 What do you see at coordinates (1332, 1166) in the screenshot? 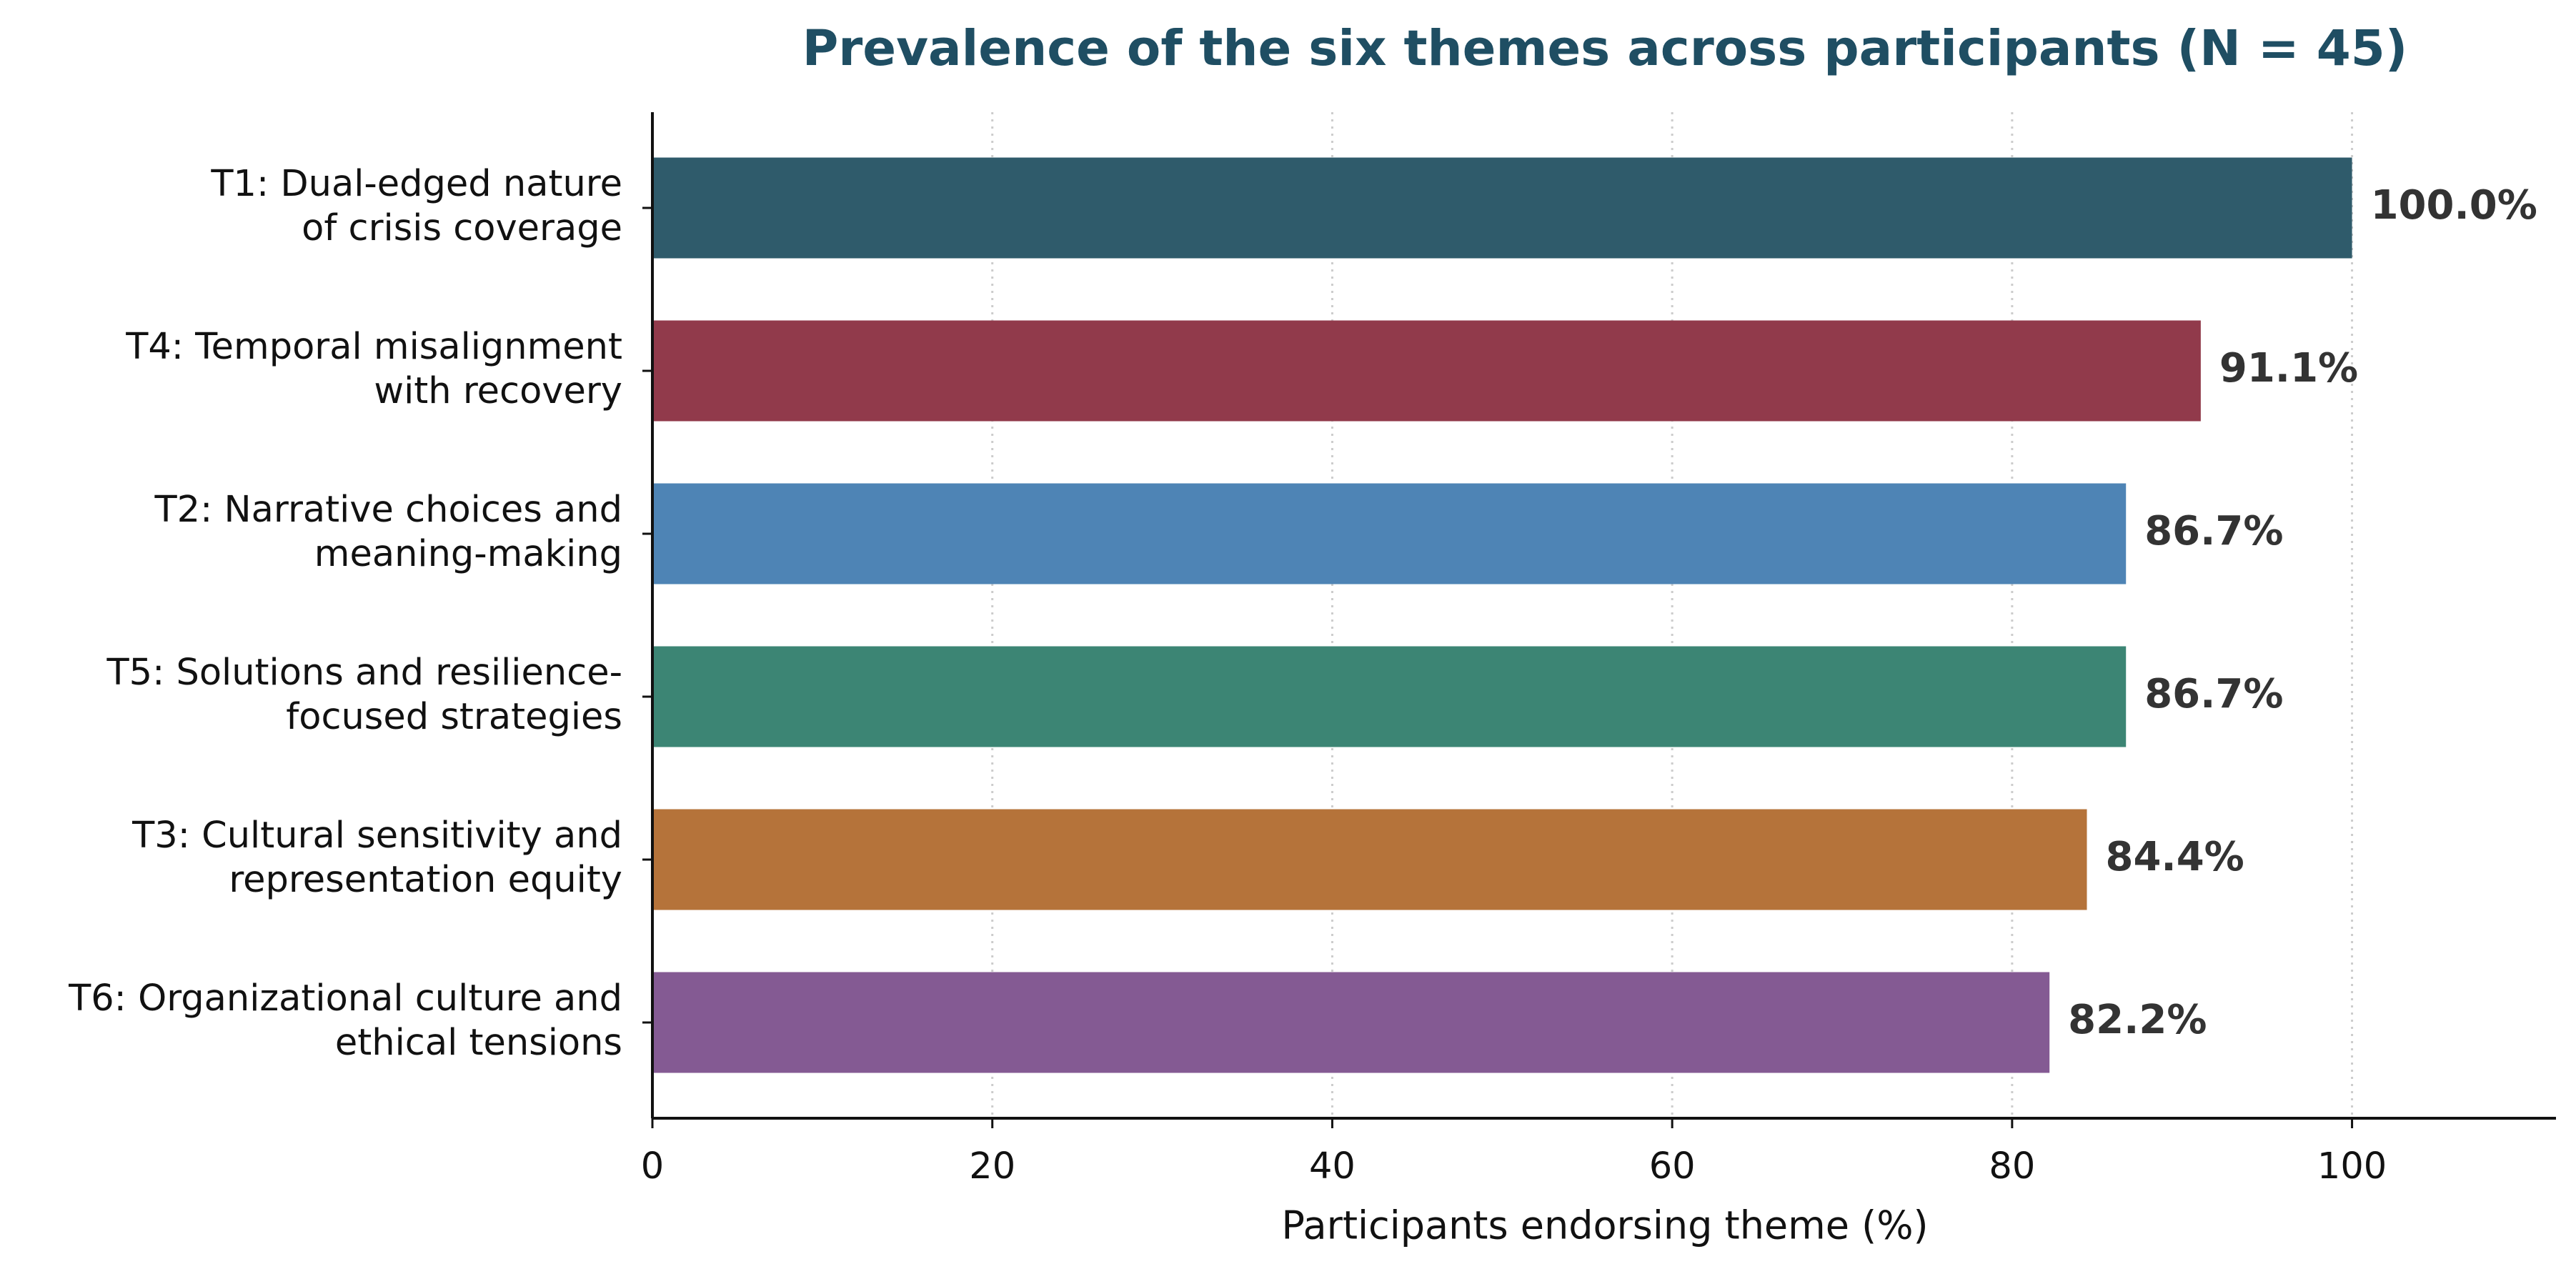
I see `x-tick-label: 40` at bounding box center [1332, 1166].